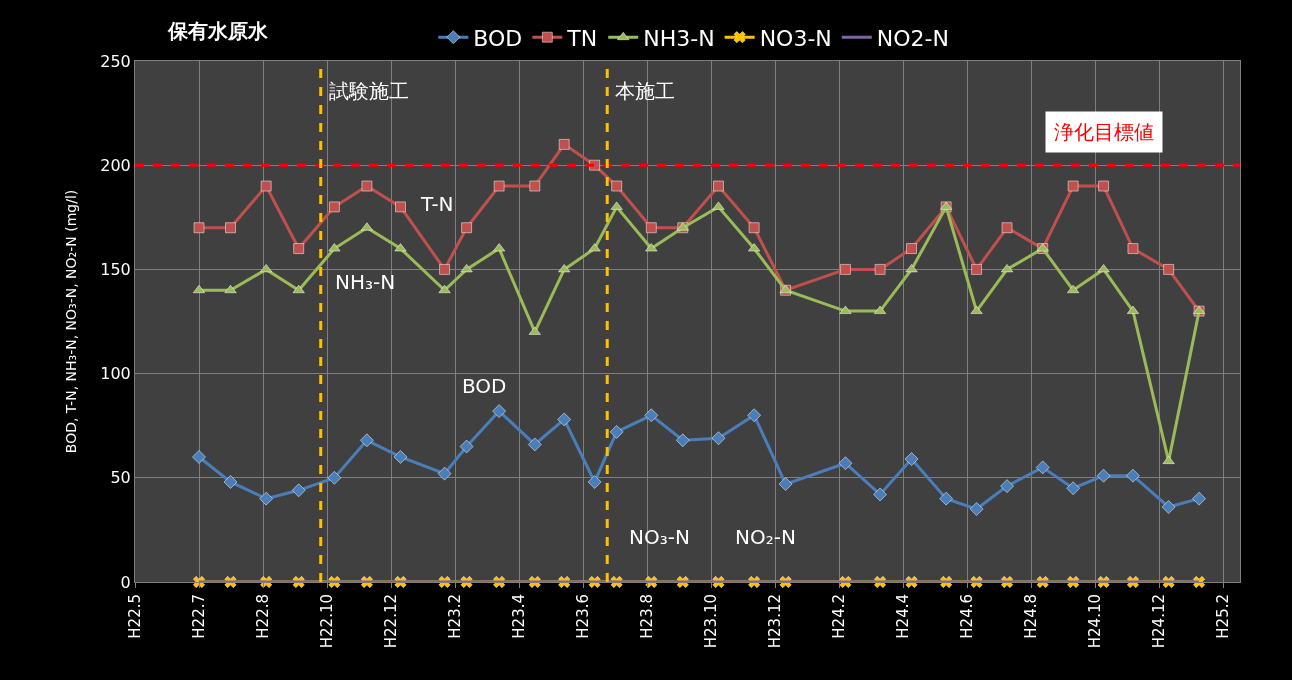 The image size is (1292, 680). I want to click on x-tick-label: H24.10, so click(1095, 621).